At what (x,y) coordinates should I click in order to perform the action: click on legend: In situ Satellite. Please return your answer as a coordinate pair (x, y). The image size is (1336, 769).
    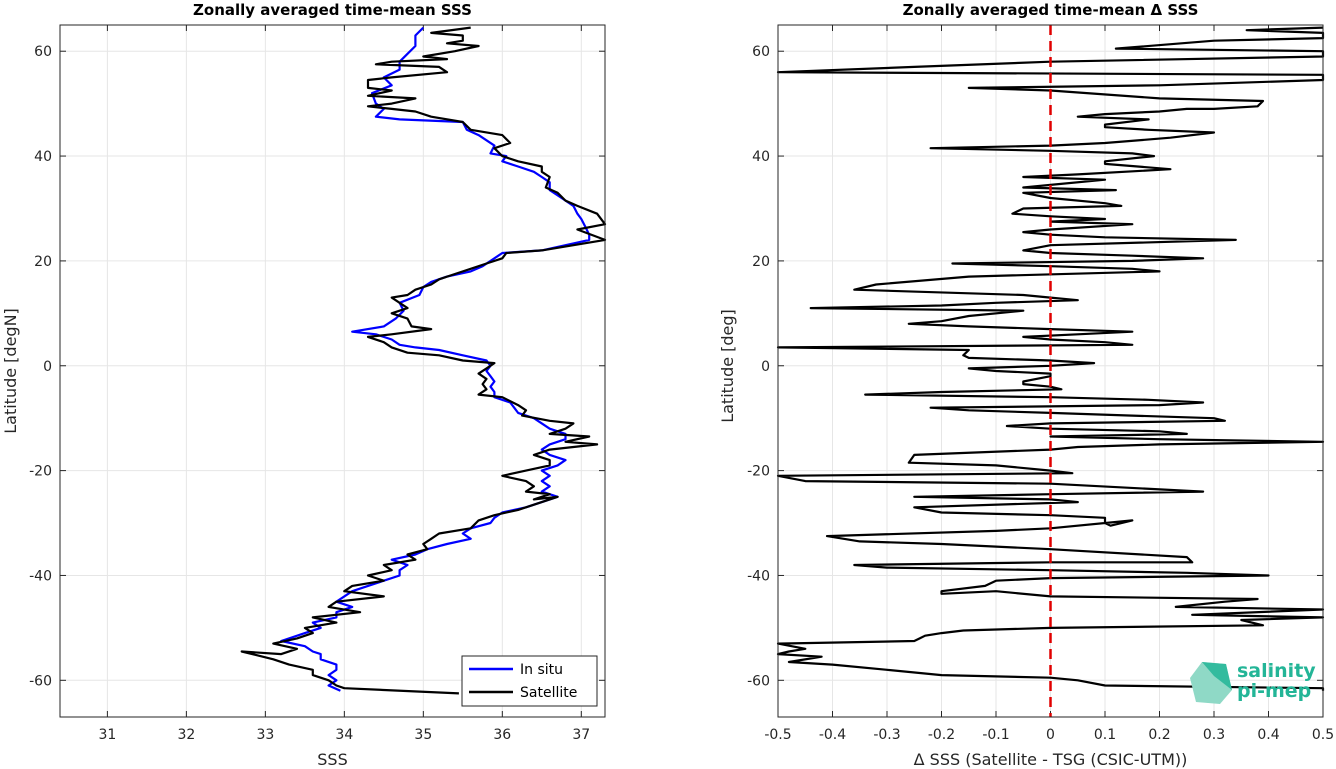
    Looking at the image, I should click on (529, 681).